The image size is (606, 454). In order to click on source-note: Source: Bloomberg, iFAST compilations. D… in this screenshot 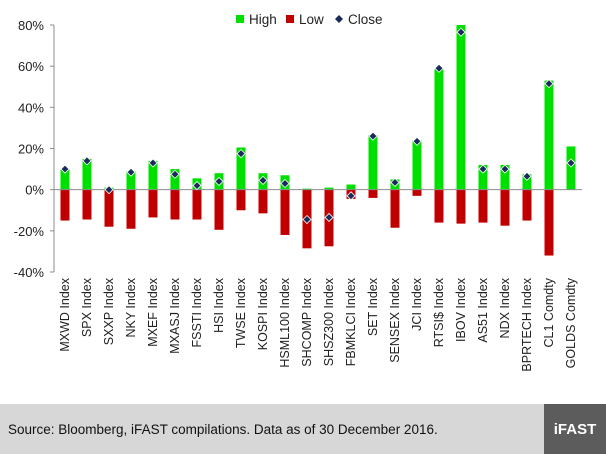, I will do `click(223, 429)`.